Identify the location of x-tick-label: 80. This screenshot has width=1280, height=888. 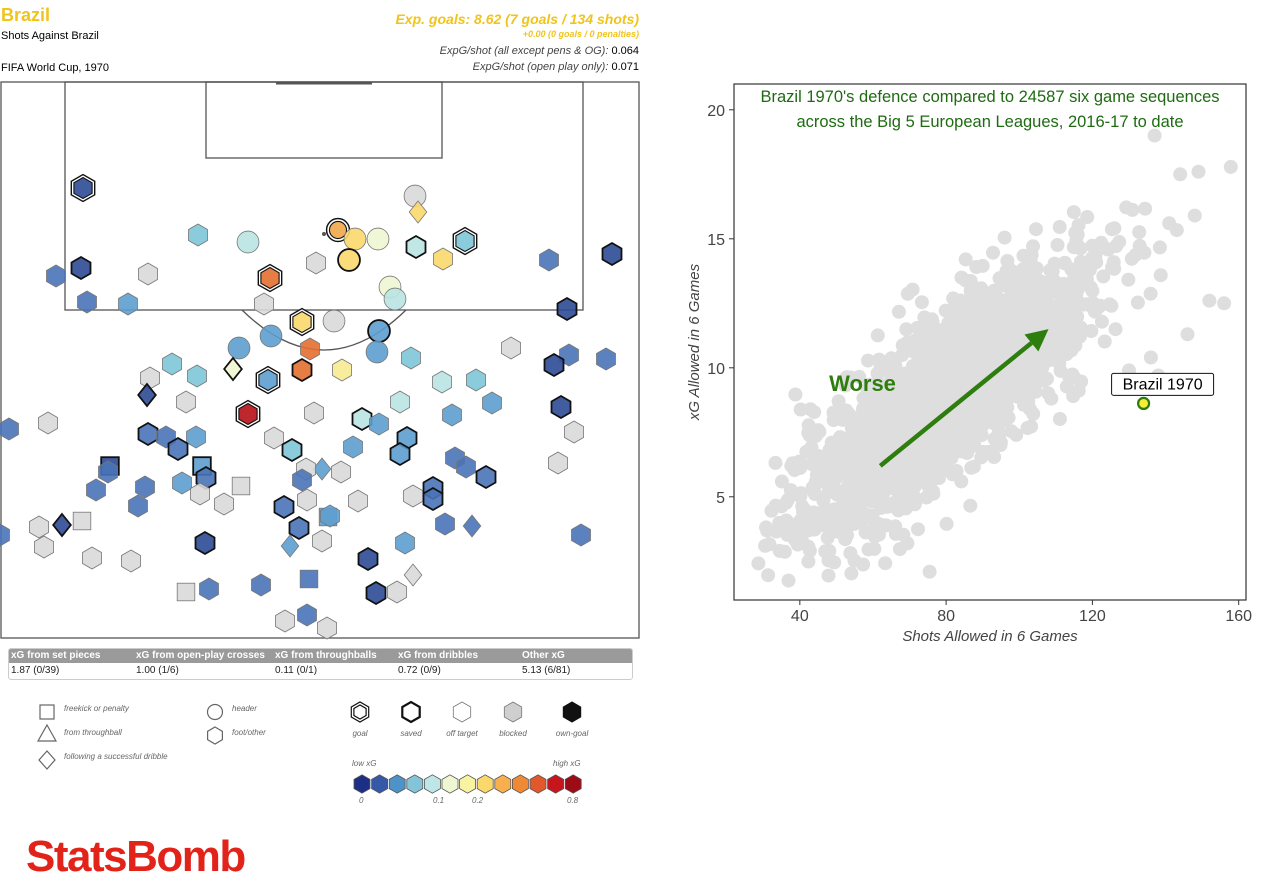
(946, 616).